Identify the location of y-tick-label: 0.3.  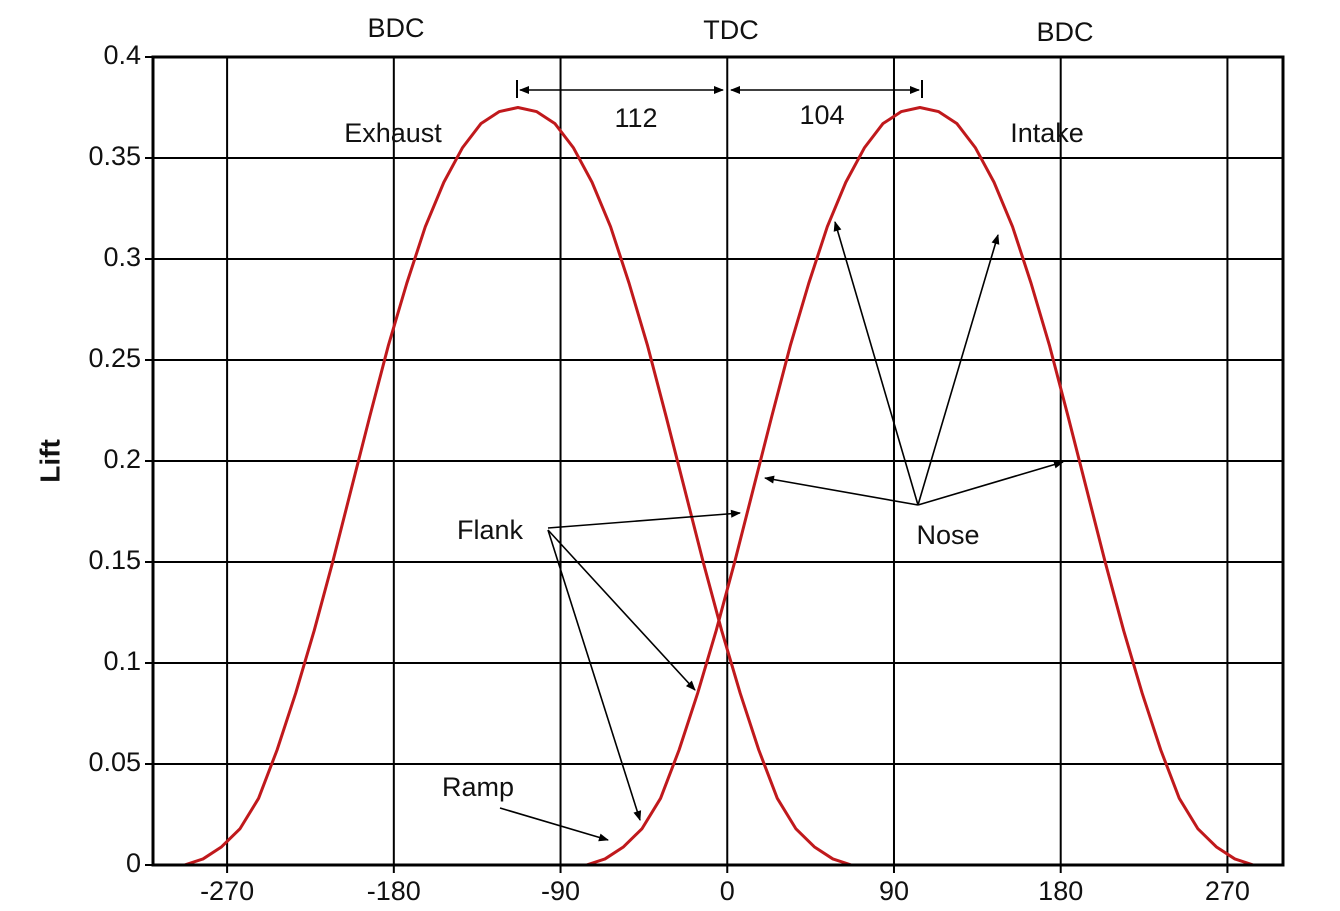
(122, 257).